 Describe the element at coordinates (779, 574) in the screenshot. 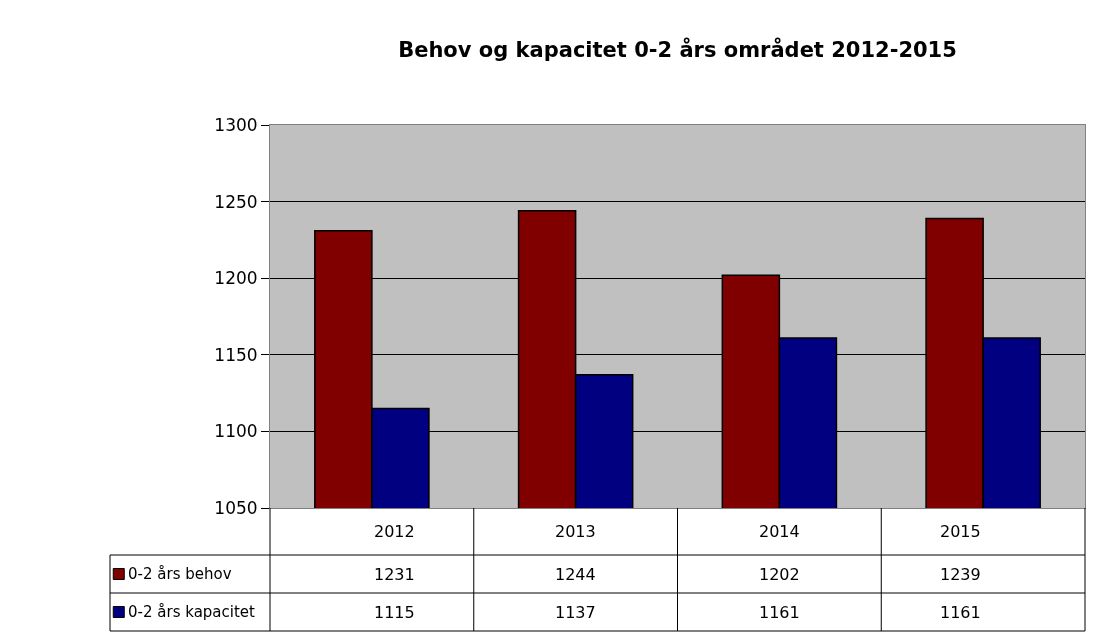

I see `data-label: 1202` at that location.